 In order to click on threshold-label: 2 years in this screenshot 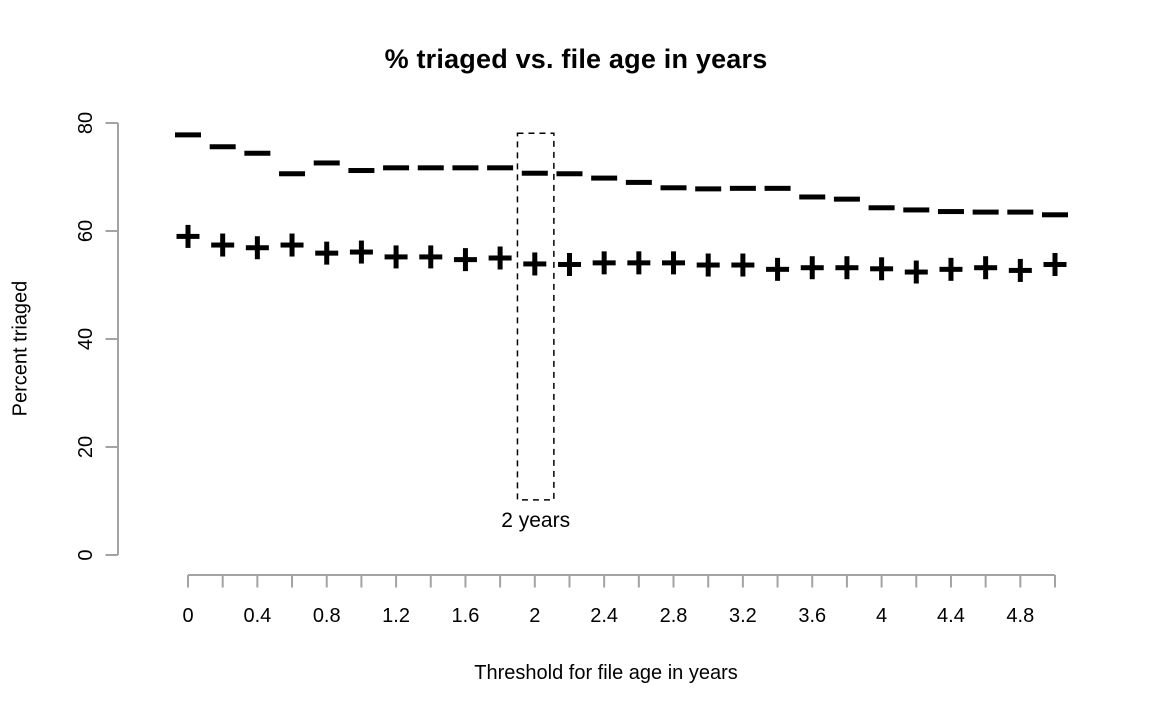, I will do `click(535, 520)`.